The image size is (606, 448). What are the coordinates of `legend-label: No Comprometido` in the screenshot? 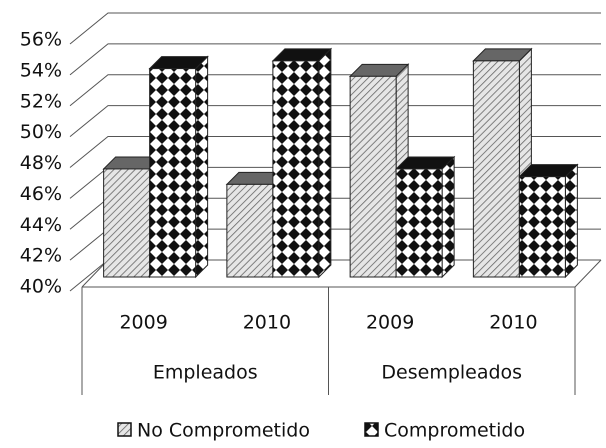 It's located at (223, 431).